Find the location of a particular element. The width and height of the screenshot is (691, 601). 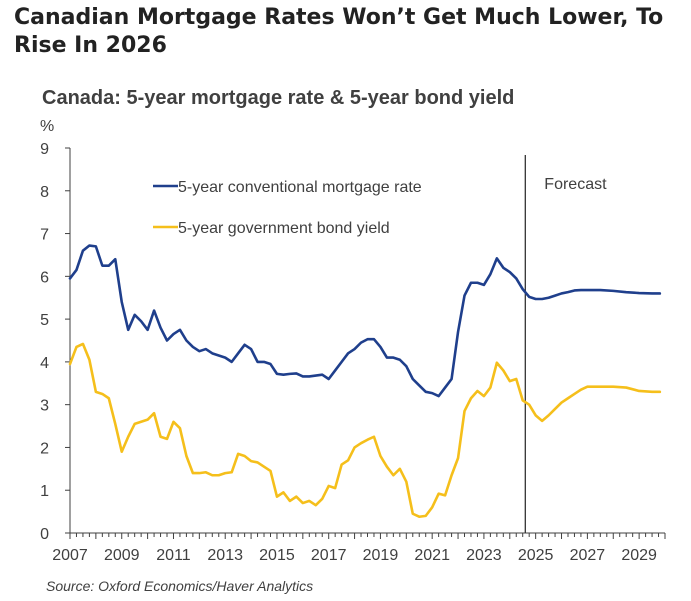

x-tick-label: 2007 is located at coordinates (70, 555).